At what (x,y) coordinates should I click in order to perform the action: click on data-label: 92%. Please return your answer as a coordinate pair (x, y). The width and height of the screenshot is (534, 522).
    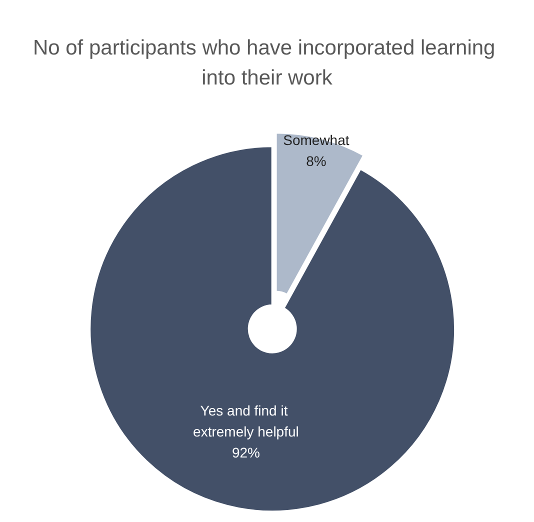
    Looking at the image, I should click on (246, 452).